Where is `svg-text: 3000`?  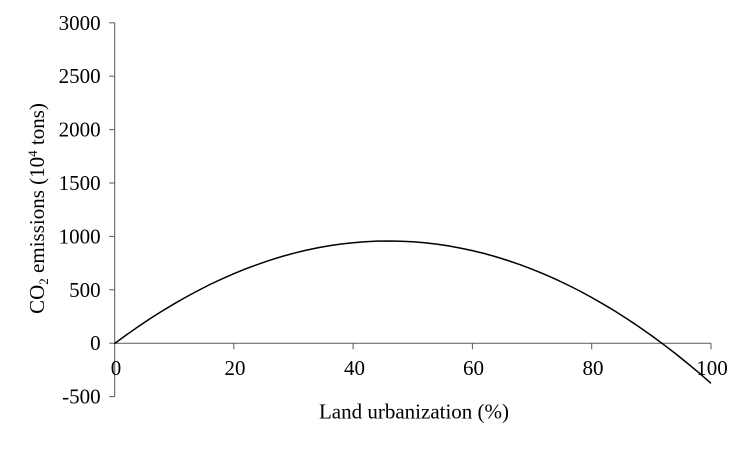
svg-text: 3000 is located at coordinates (80, 23).